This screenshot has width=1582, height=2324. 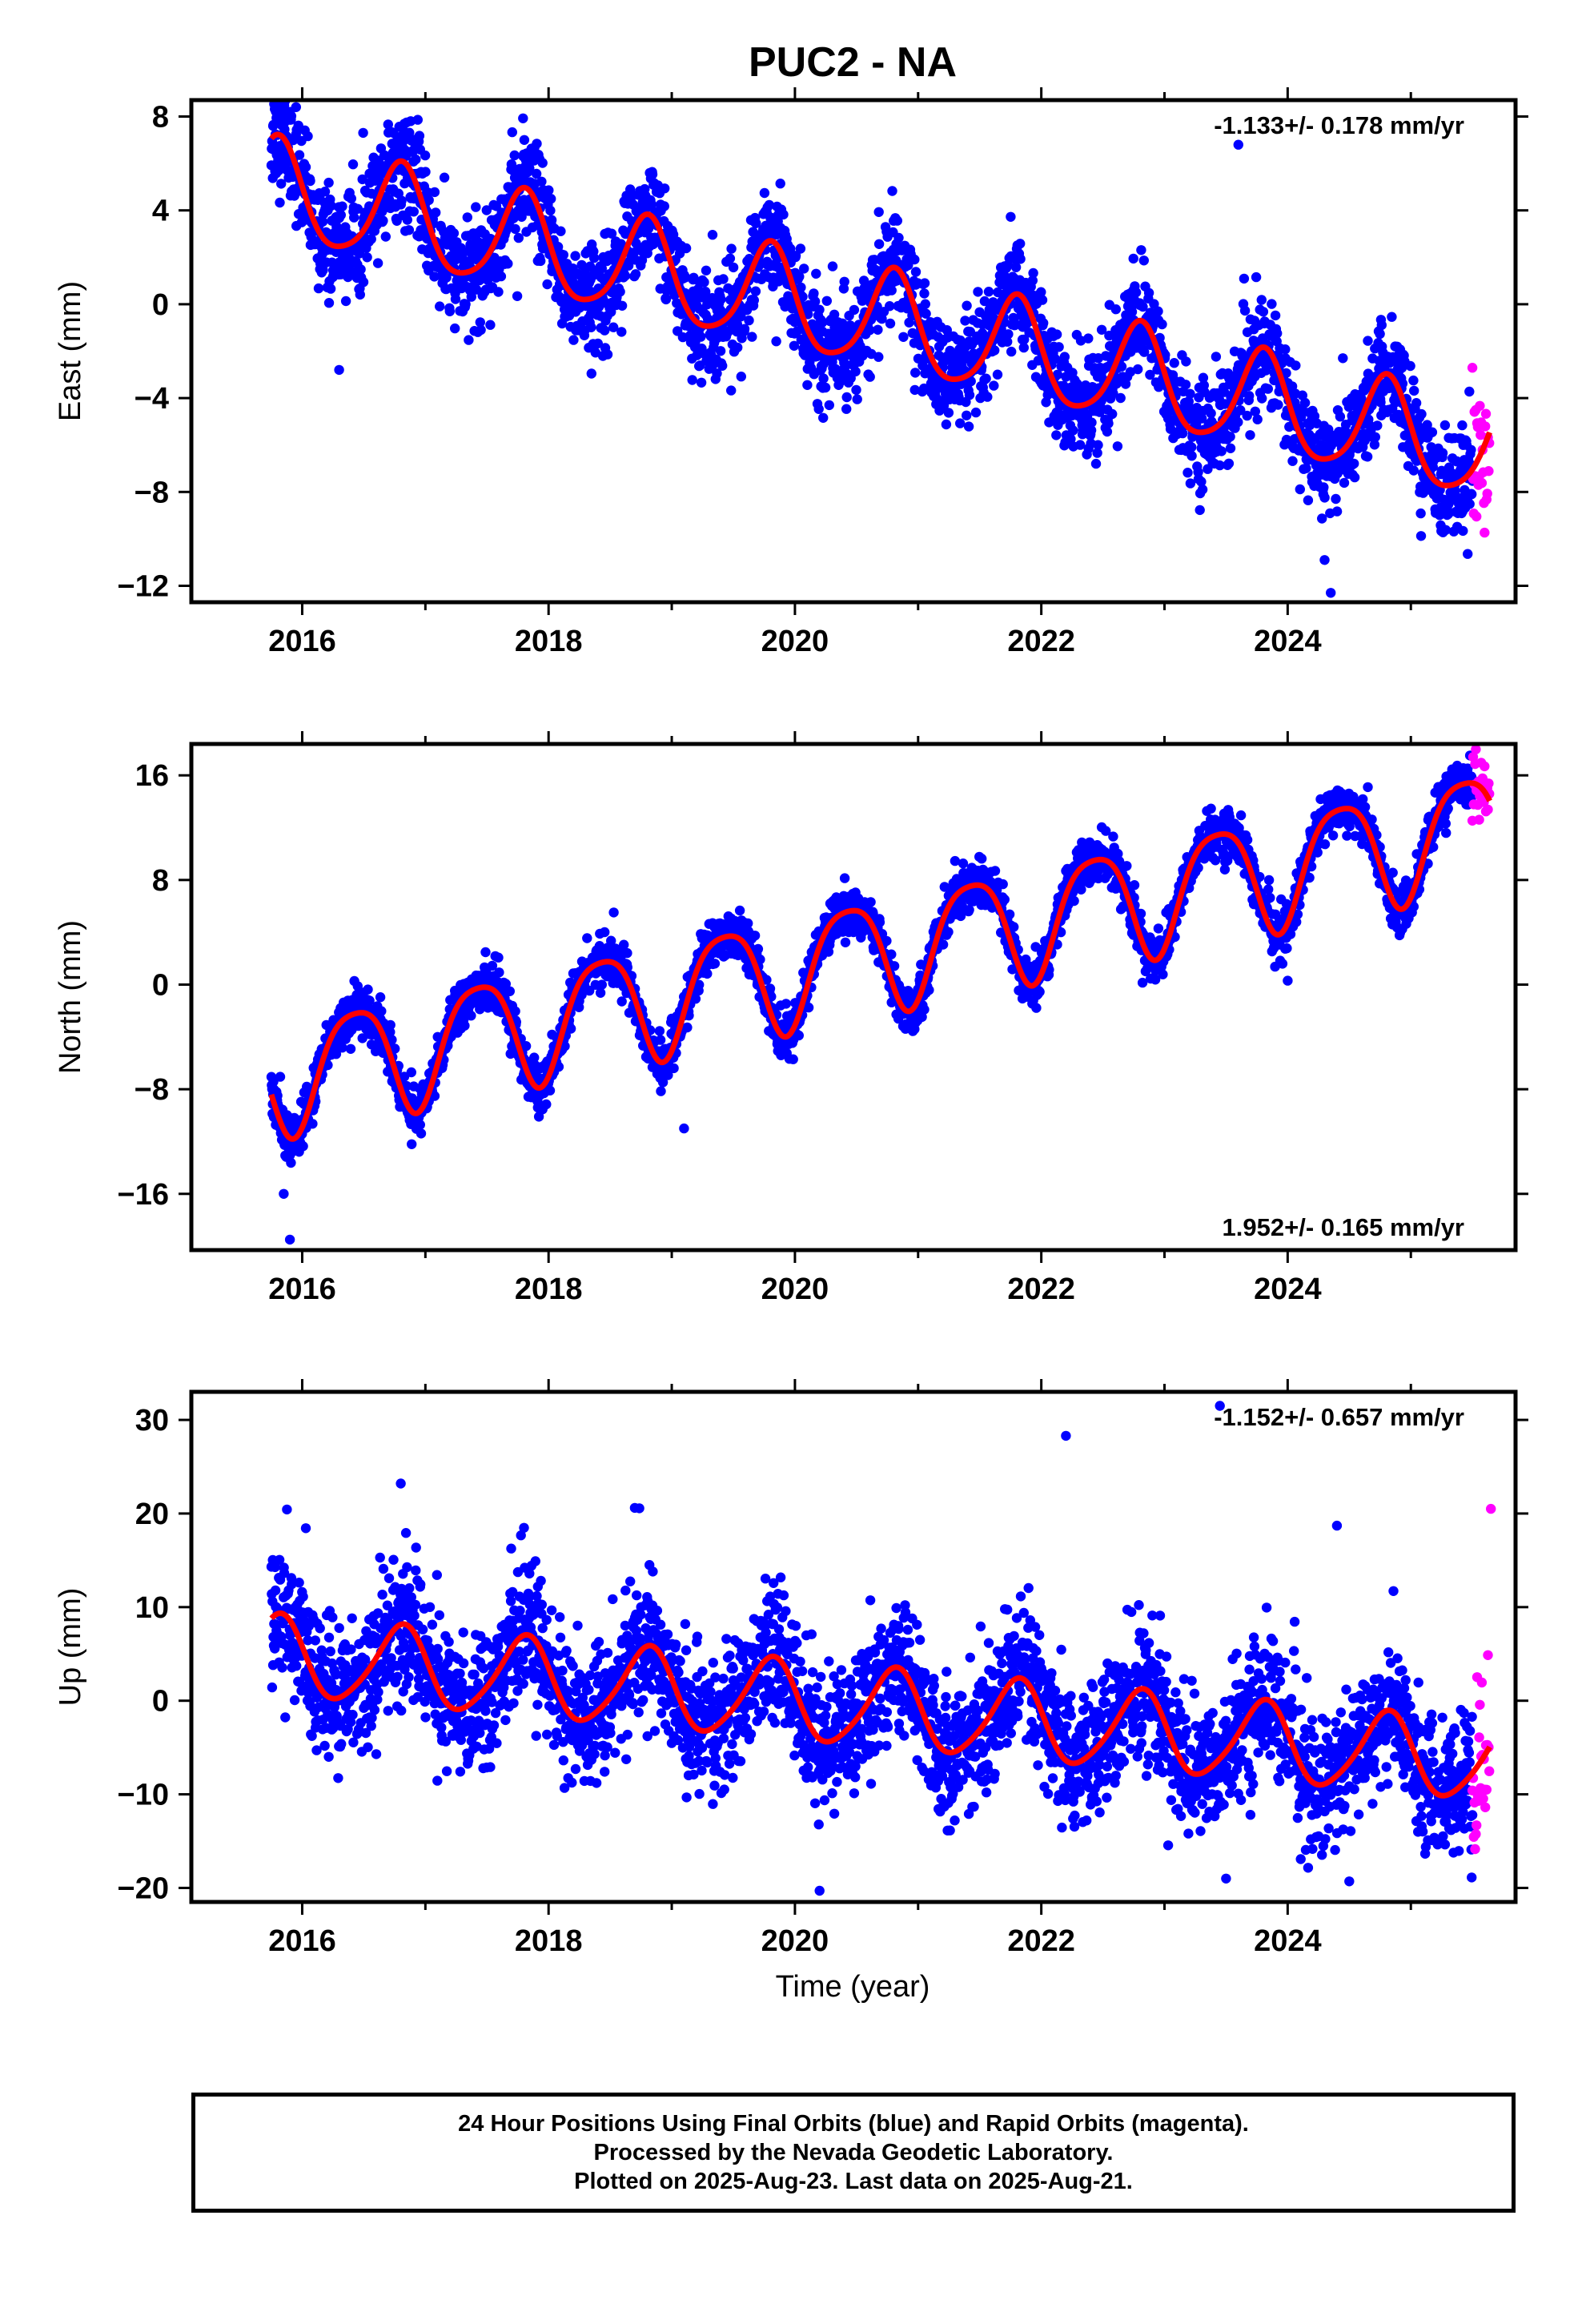 What do you see at coordinates (549, 641) in the screenshot?
I see `x-tick-label: 2018` at bounding box center [549, 641].